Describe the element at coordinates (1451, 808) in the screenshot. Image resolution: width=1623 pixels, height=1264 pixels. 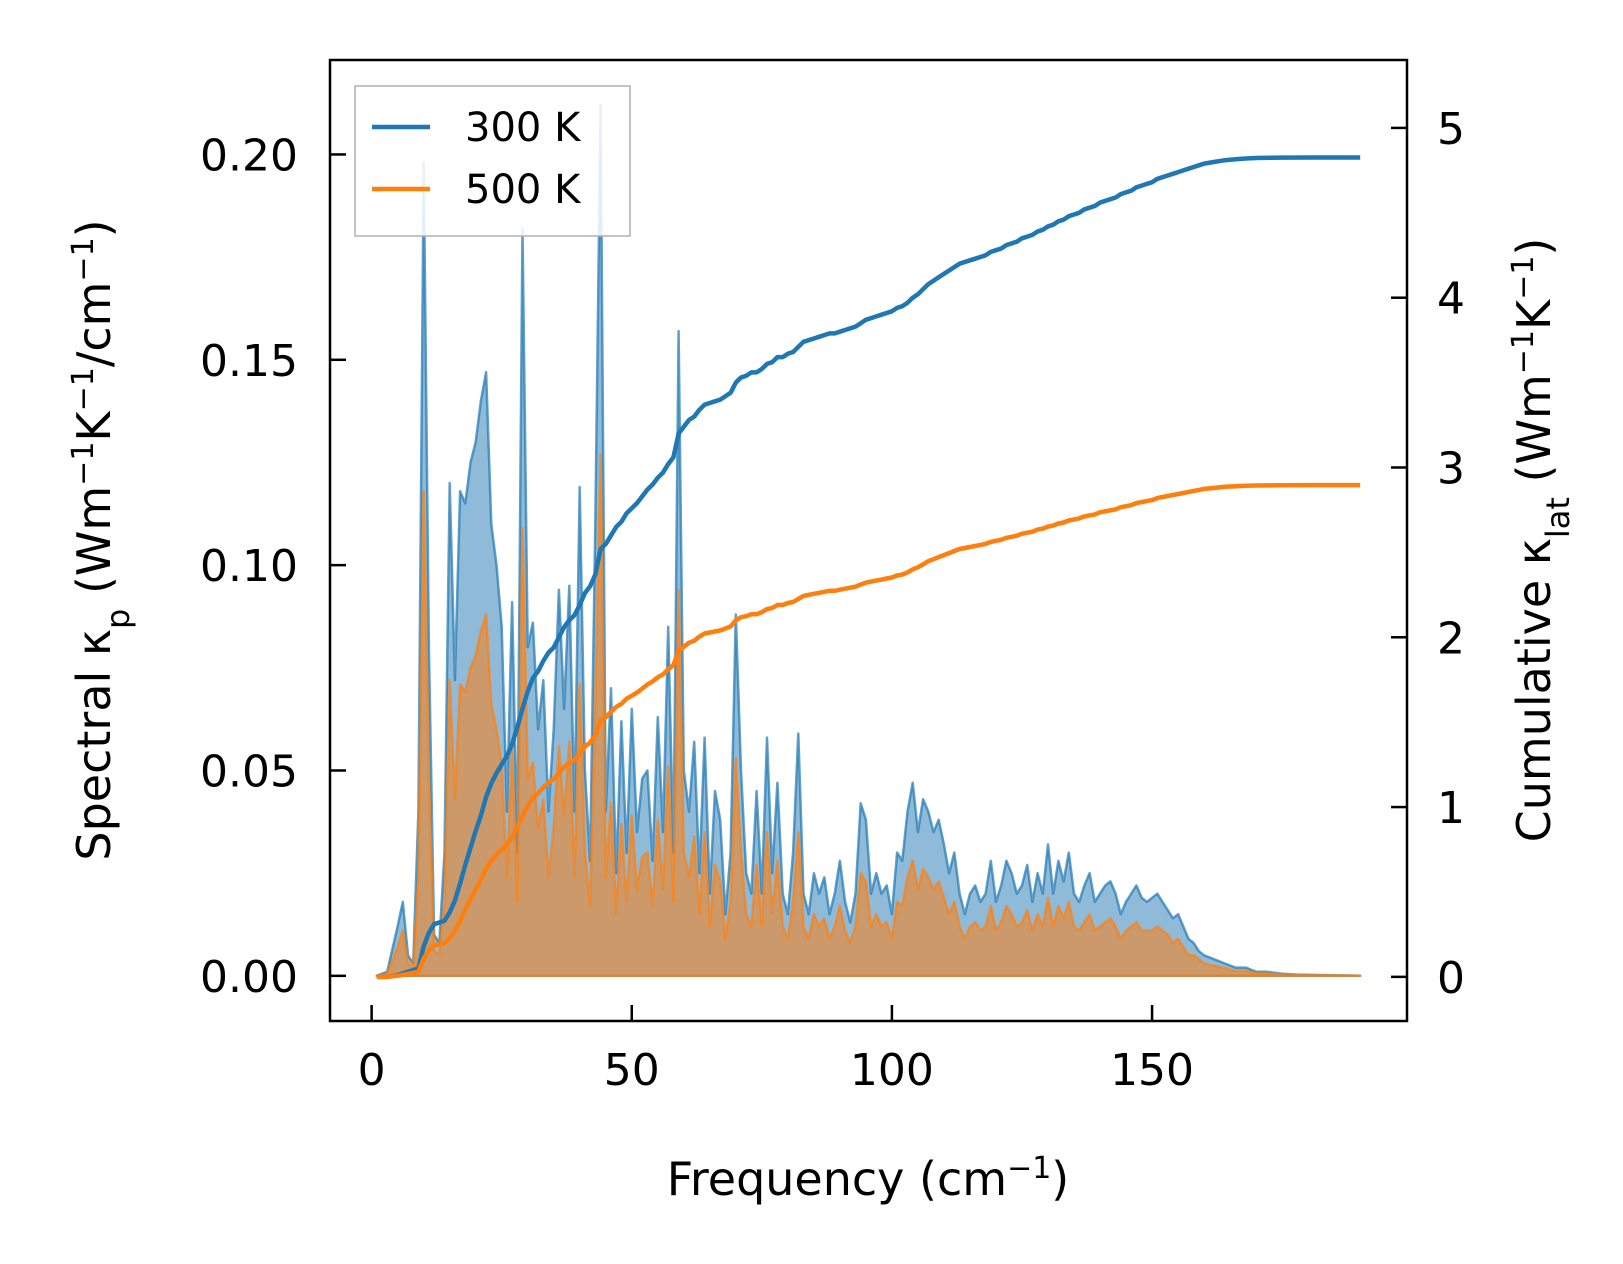
I see `y-right-tick-label: 1` at that location.